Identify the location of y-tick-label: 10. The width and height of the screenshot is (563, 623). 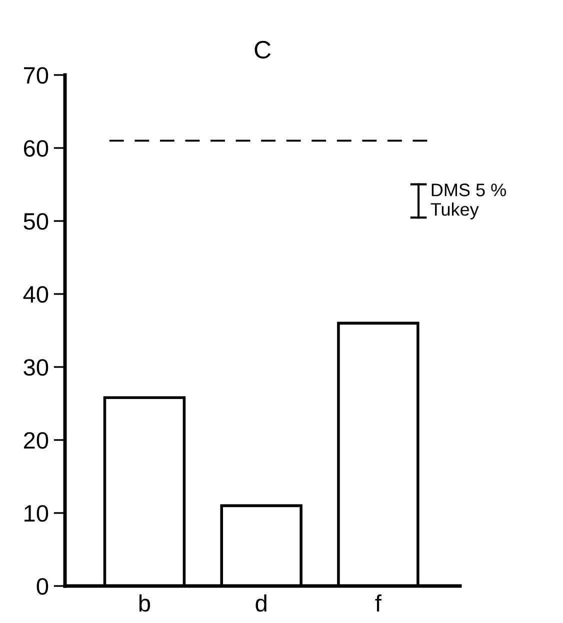
(36, 513).